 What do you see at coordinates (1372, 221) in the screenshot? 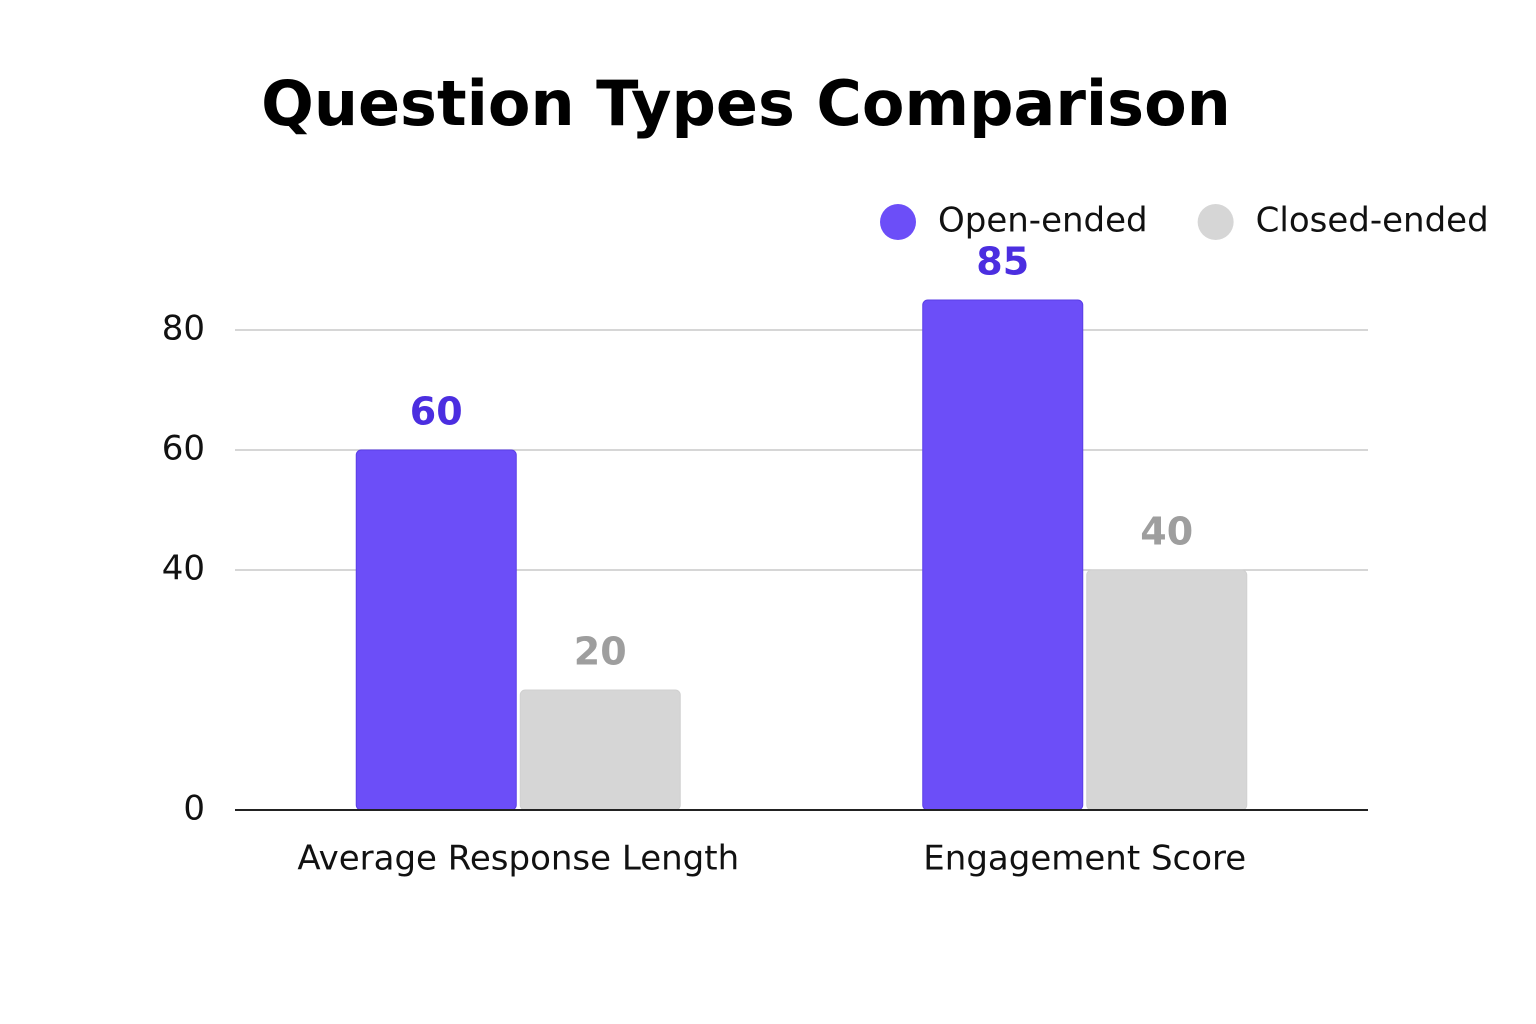
I see `legend-label: Closed-ended` at bounding box center [1372, 221].